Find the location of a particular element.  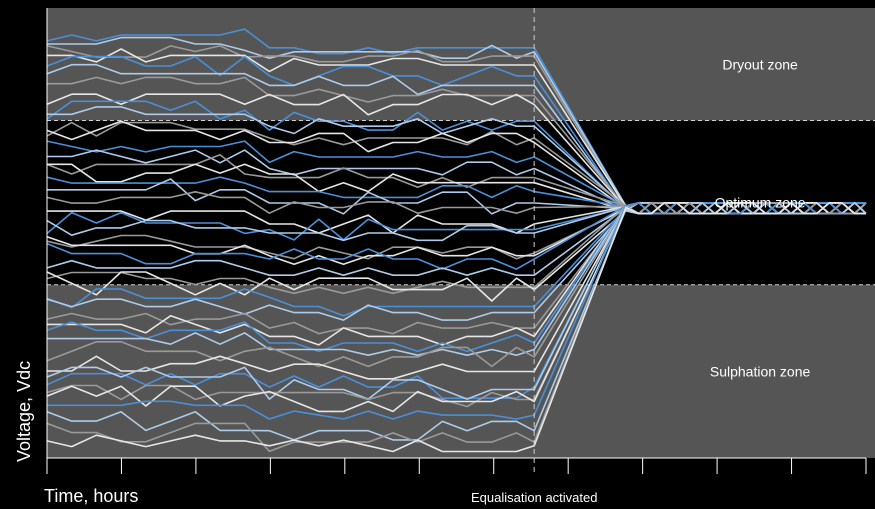

zone-label: Optimum zone is located at coordinates (760, 203).